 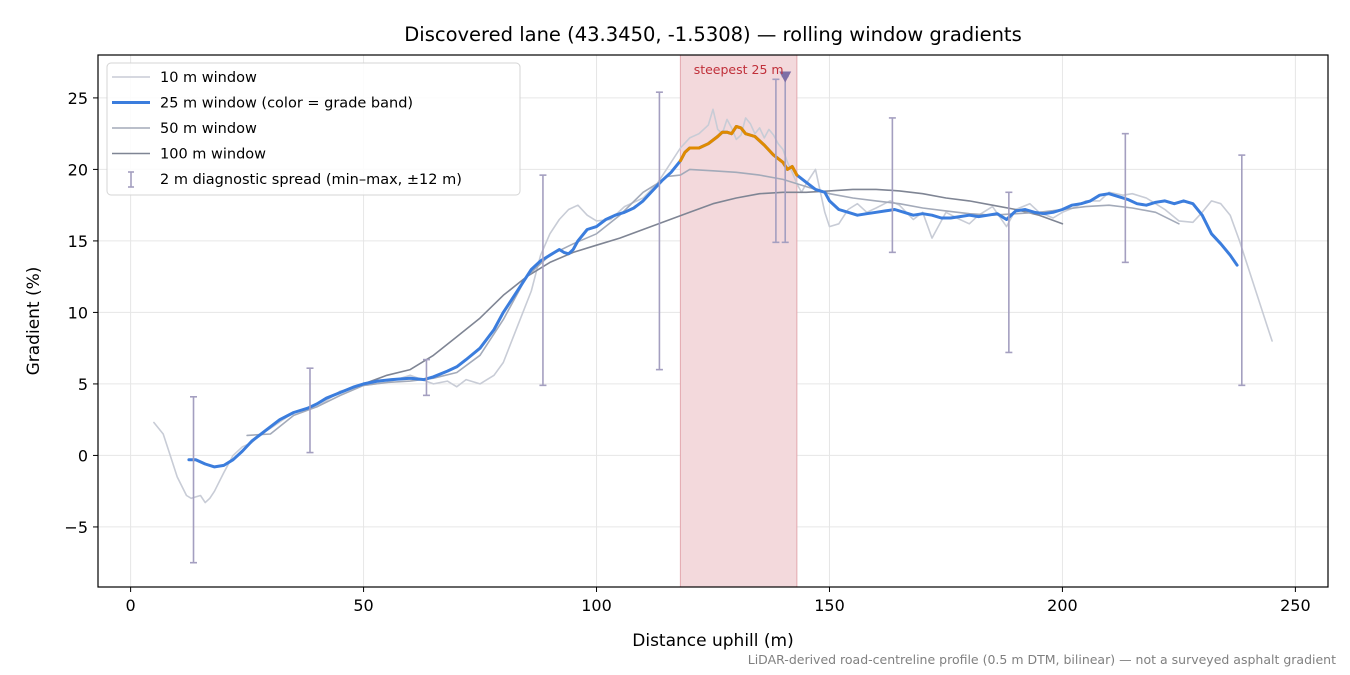 What do you see at coordinates (829, 605) in the screenshot?
I see `x-tick-label: 150` at bounding box center [829, 605].